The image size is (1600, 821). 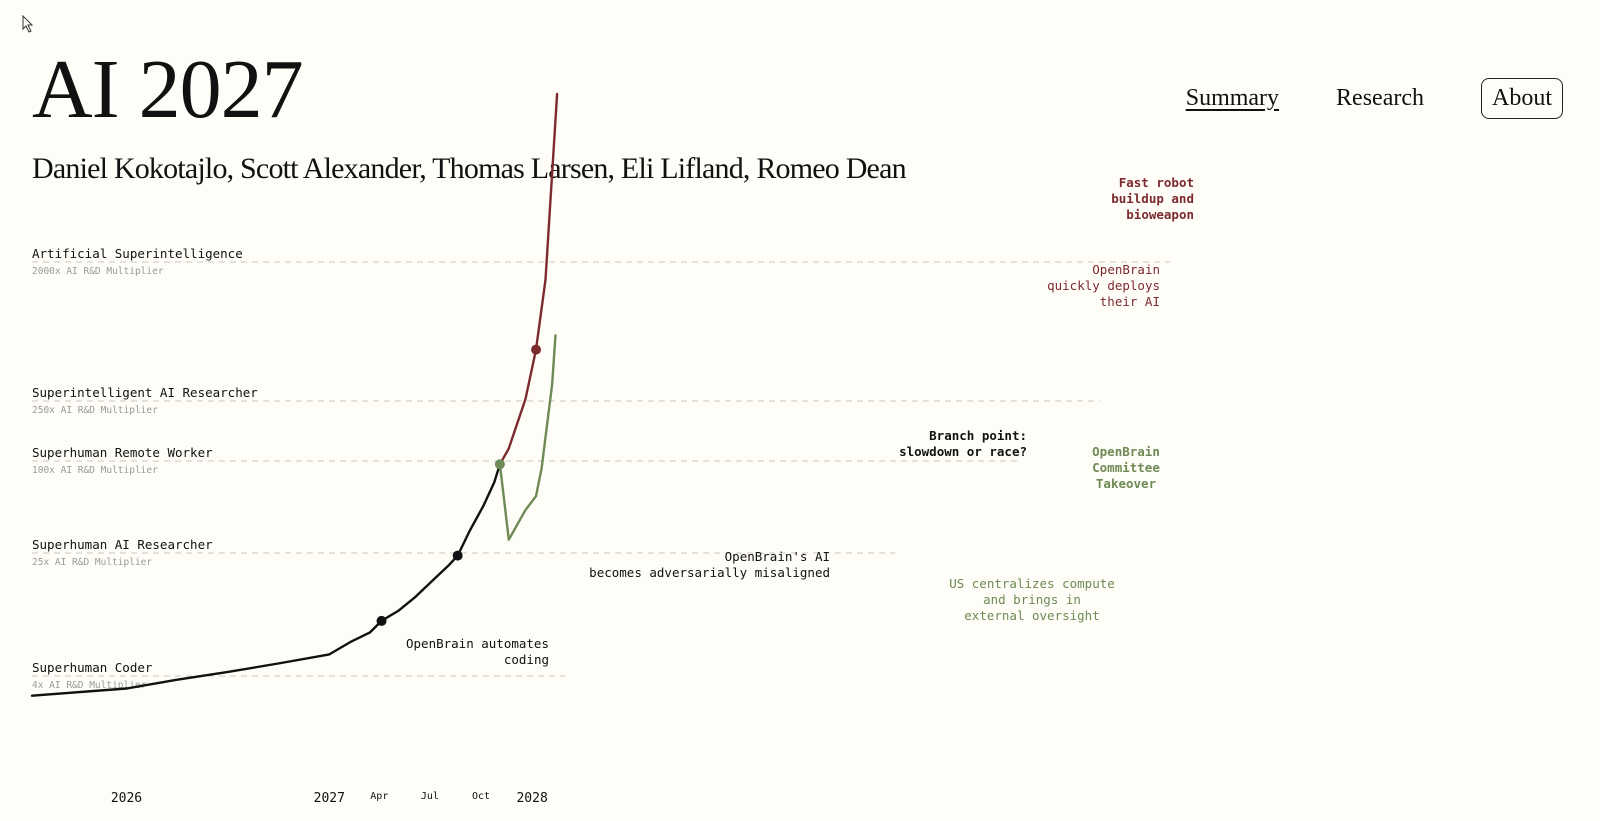 I want to click on top-nav: Summary Research About, so click(x=1346, y=98).